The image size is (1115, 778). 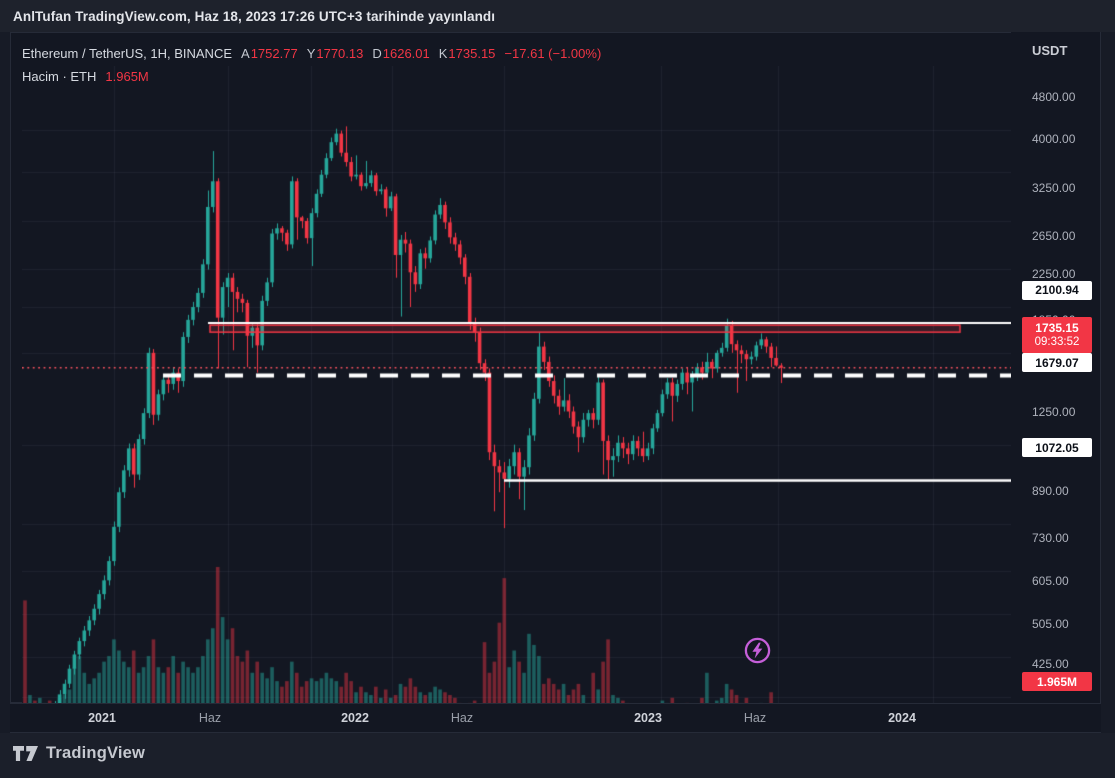 What do you see at coordinates (648, 718) in the screenshot?
I see `time-tick-label: 2023` at bounding box center [648, 718].